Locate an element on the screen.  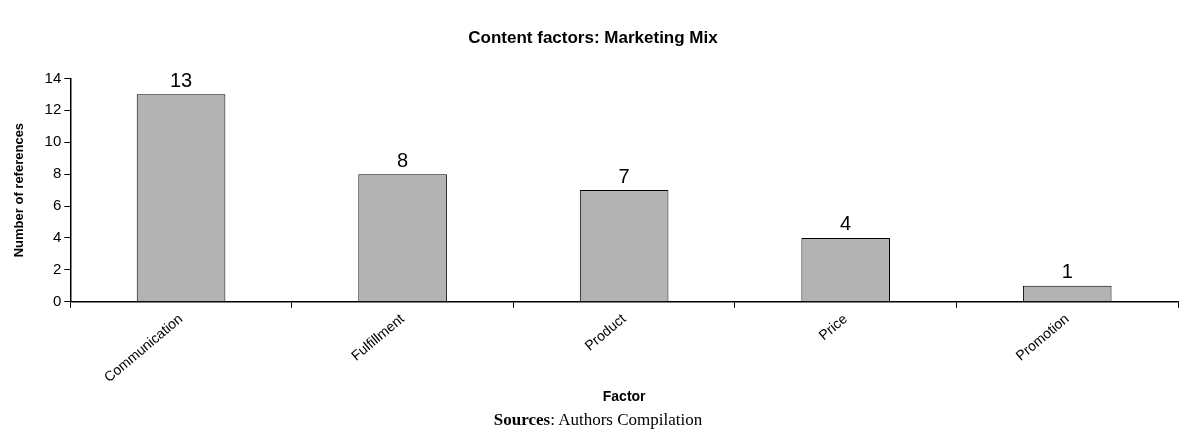
data-label: 1 is located at coordinates (1067, 271).